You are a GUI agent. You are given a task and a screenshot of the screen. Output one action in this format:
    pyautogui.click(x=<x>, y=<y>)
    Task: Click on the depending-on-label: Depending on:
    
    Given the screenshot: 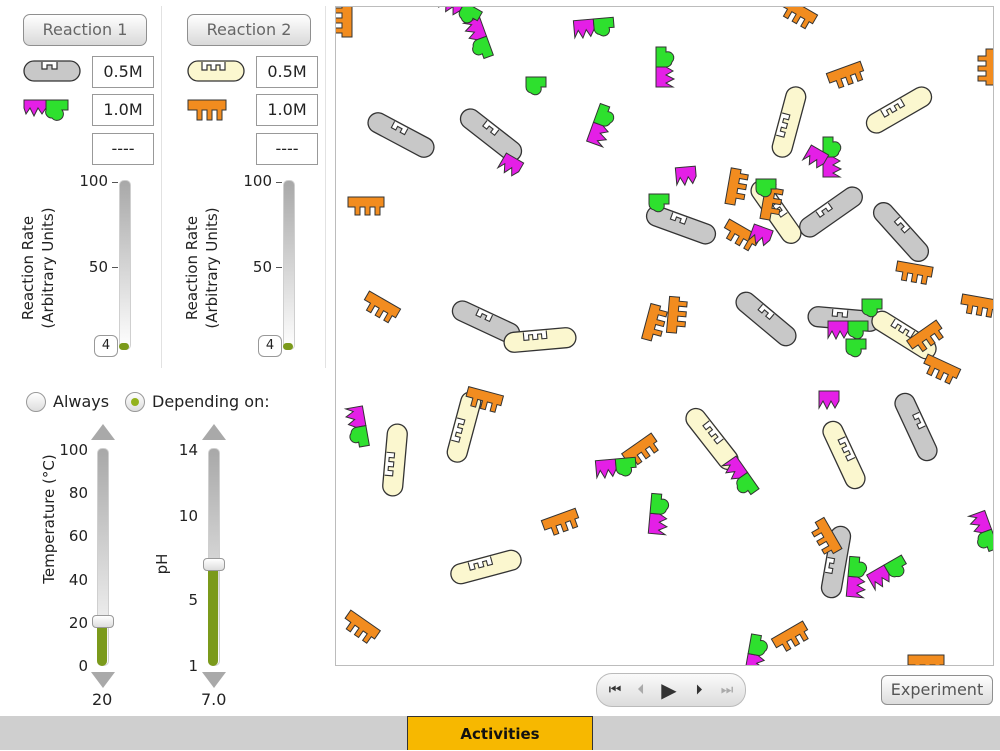 What is the action you would take?
    pyautogui.click(x=211, y=401)
    